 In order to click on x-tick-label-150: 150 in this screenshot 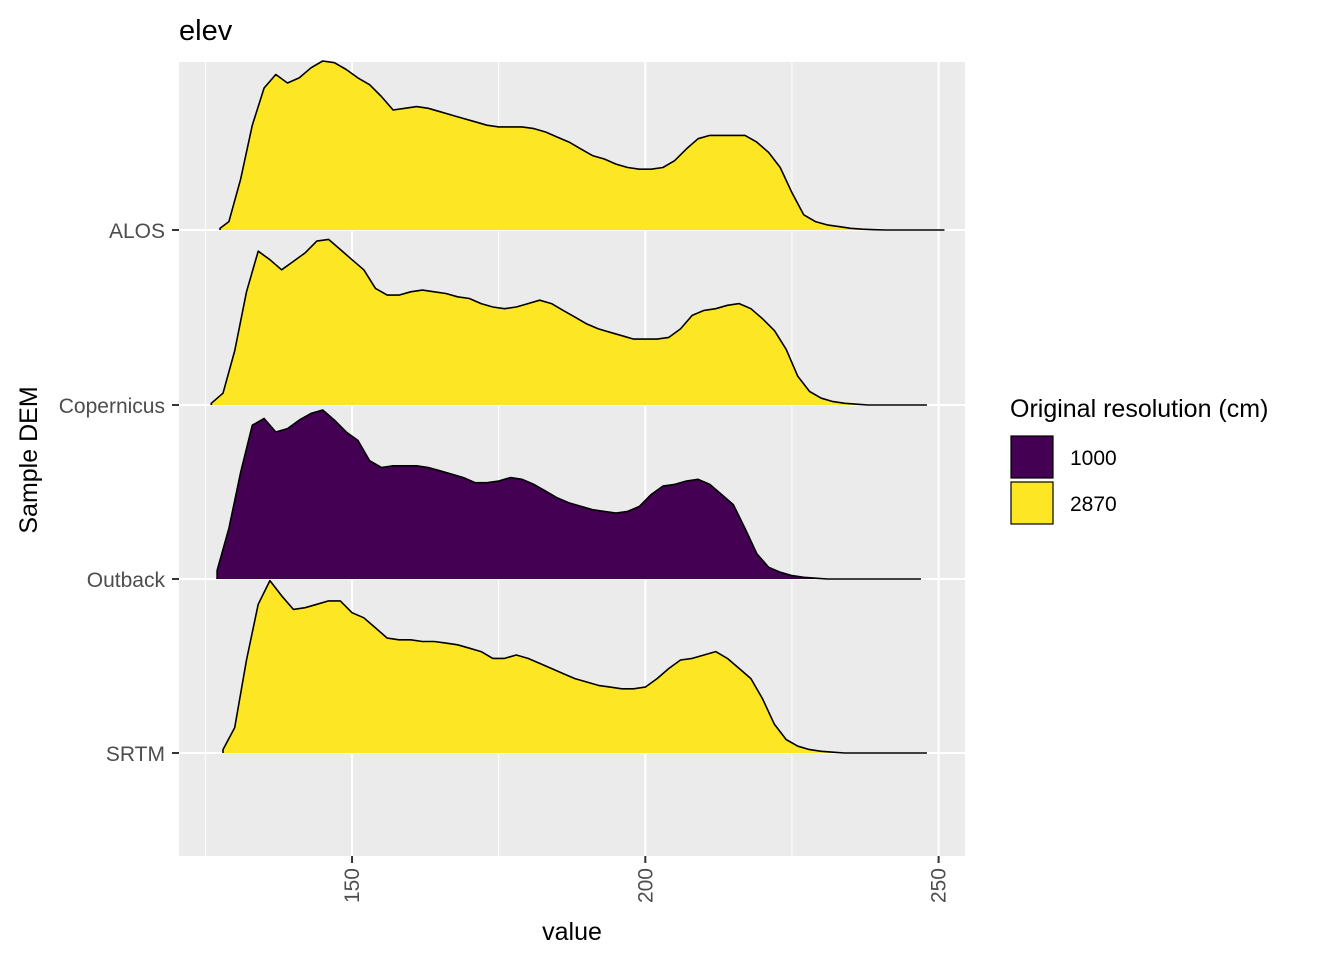, I will do `click(352, 885)`.